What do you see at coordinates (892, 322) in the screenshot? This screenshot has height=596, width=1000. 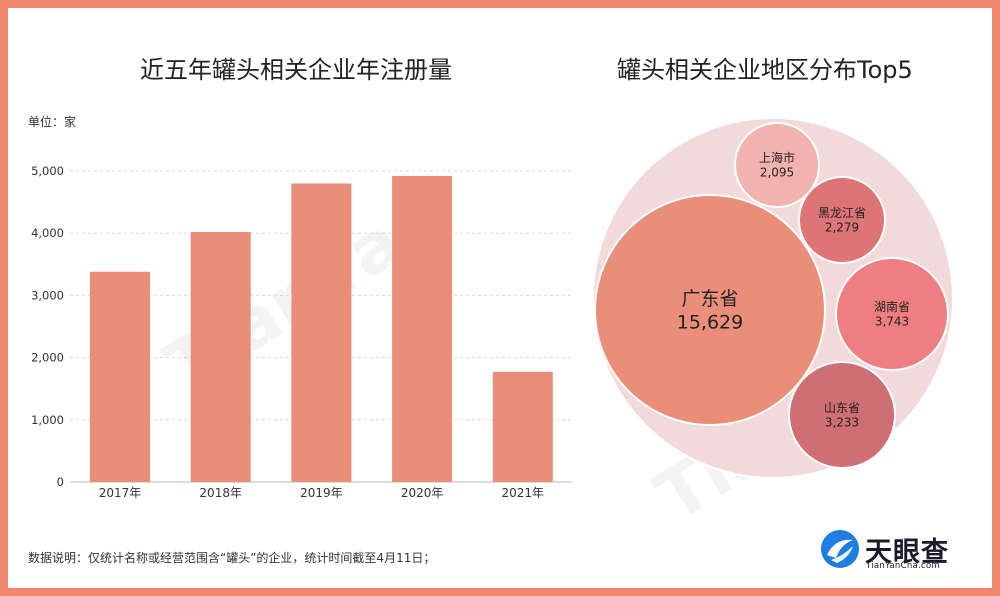 I see `bubble-value: 3,743` at bounding box center [892, 322].